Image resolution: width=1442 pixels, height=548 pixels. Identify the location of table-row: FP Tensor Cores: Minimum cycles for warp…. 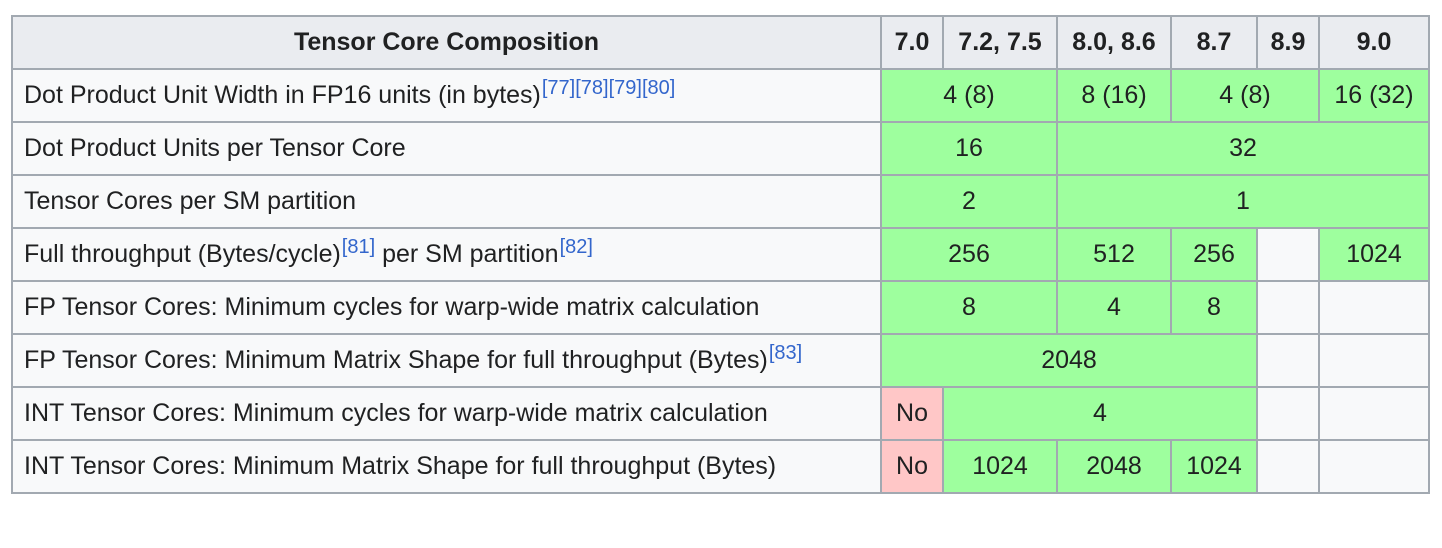
(720, 307).